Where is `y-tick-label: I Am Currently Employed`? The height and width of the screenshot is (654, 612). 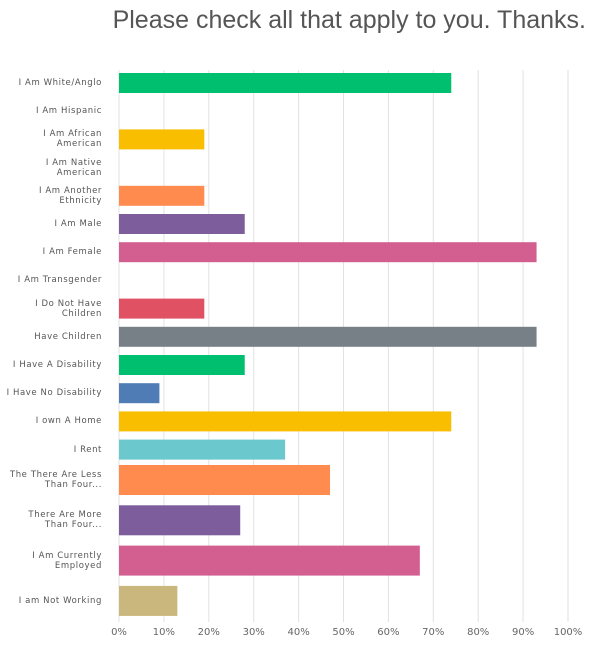
y-tick-label: I Am Currently Employed is located at coordinates (67, 560).